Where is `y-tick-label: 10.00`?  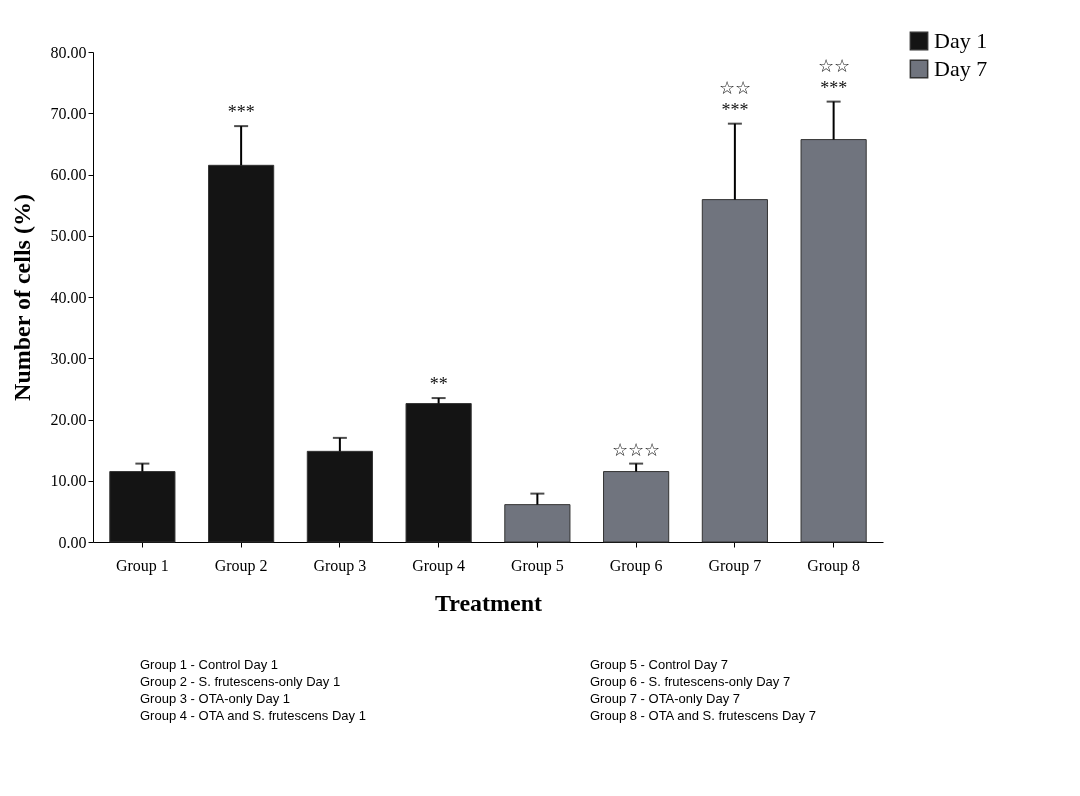
y-tick-label: 10.00 is located at coordinates (68, 481).